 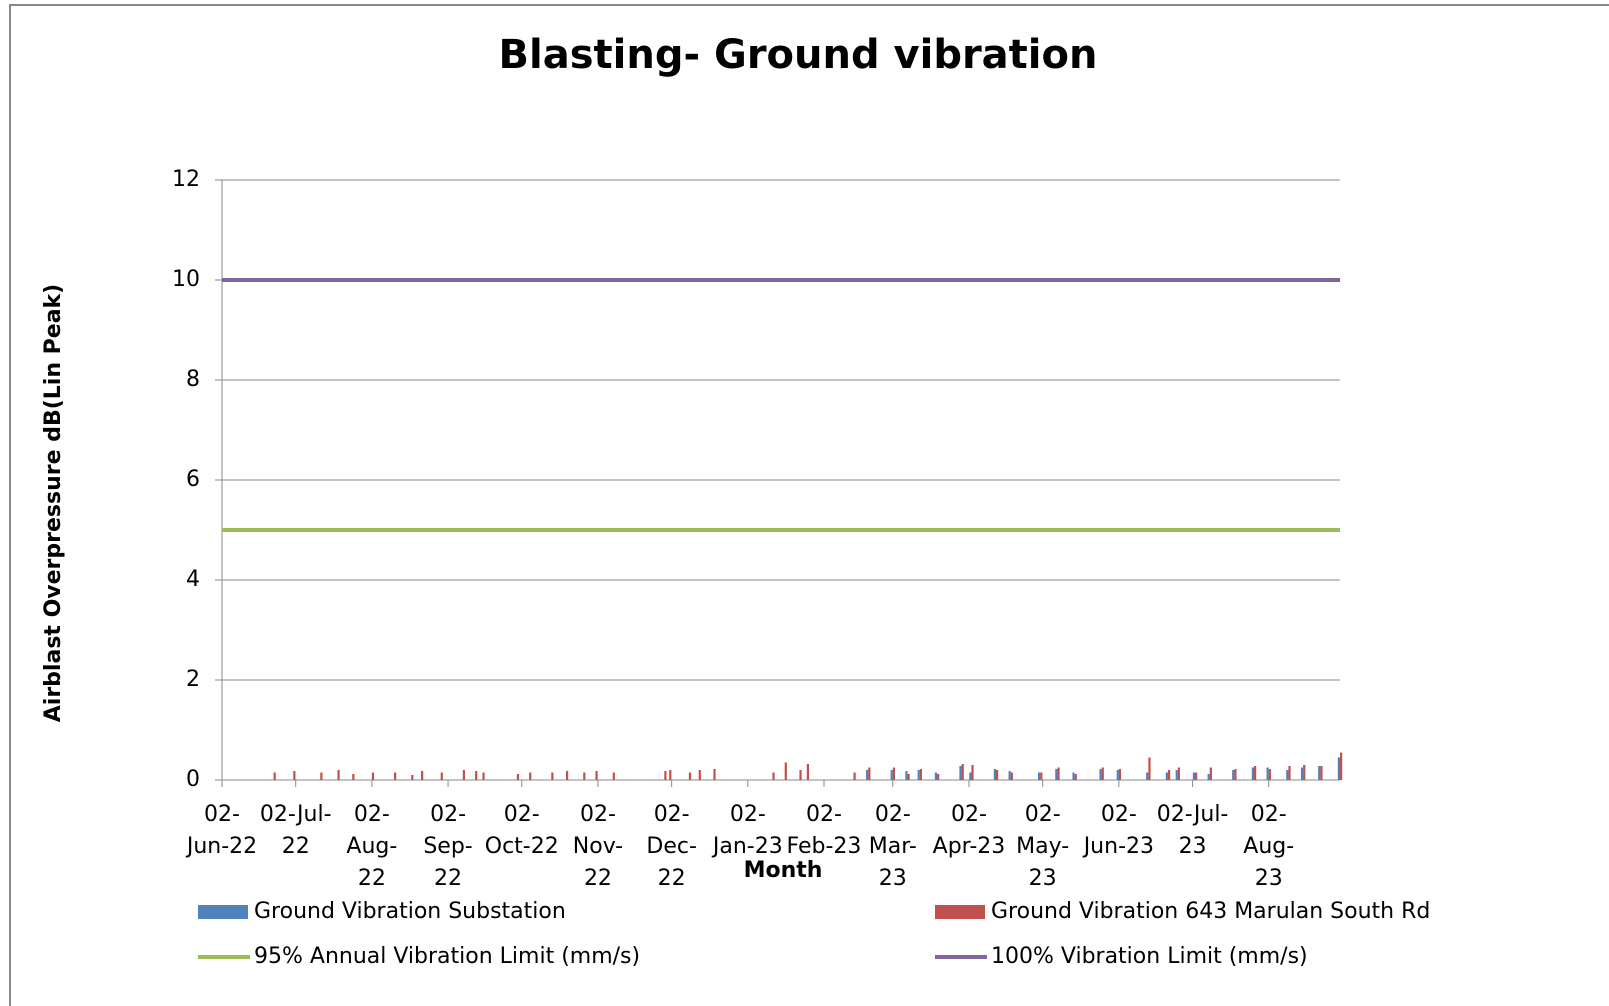 What do you see at coordinates (521, 830) in the screenshot?
I see `x-tick-label: 02-Oct-22` at bounding box center [521, 830].